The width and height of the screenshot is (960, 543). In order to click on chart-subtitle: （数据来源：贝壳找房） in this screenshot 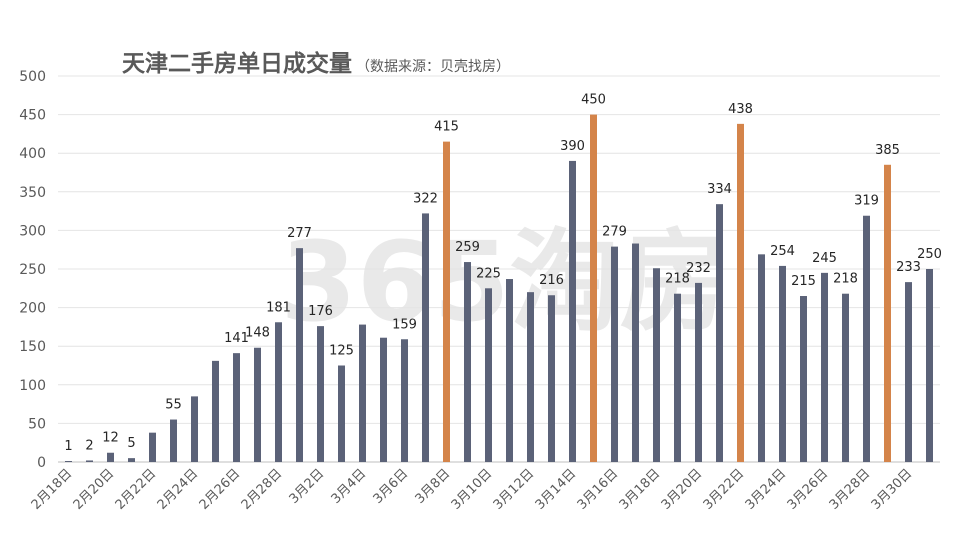, I will do `click(433, 67)`.